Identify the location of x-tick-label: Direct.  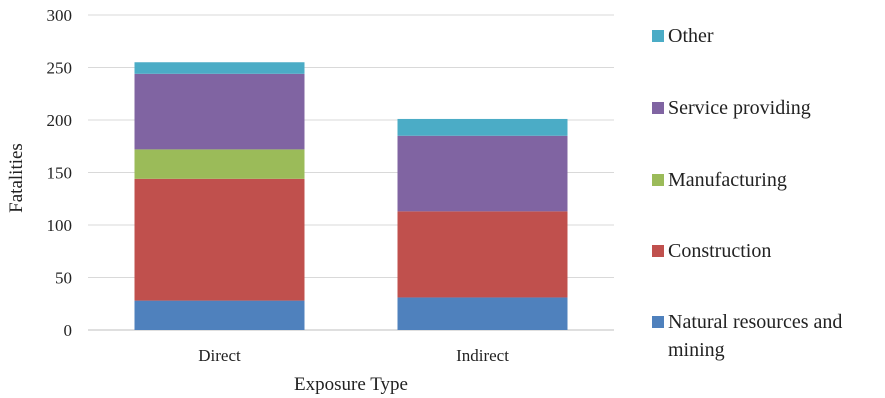
(219, 355).